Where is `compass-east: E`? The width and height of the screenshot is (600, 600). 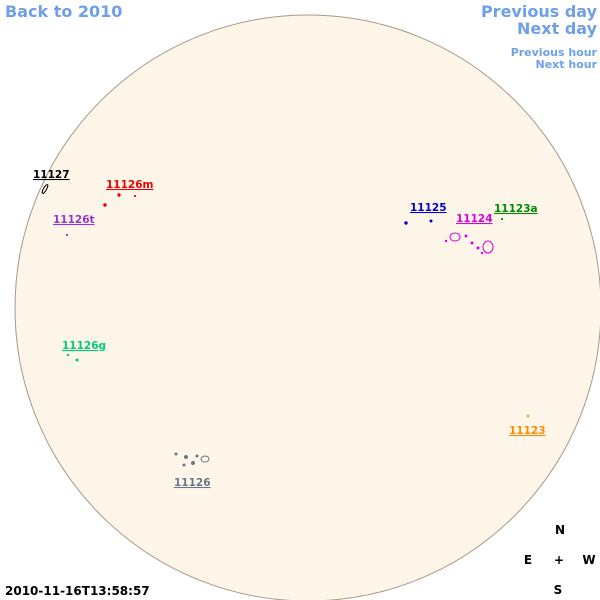
compass-east: E is located at coordinates (528, 560).